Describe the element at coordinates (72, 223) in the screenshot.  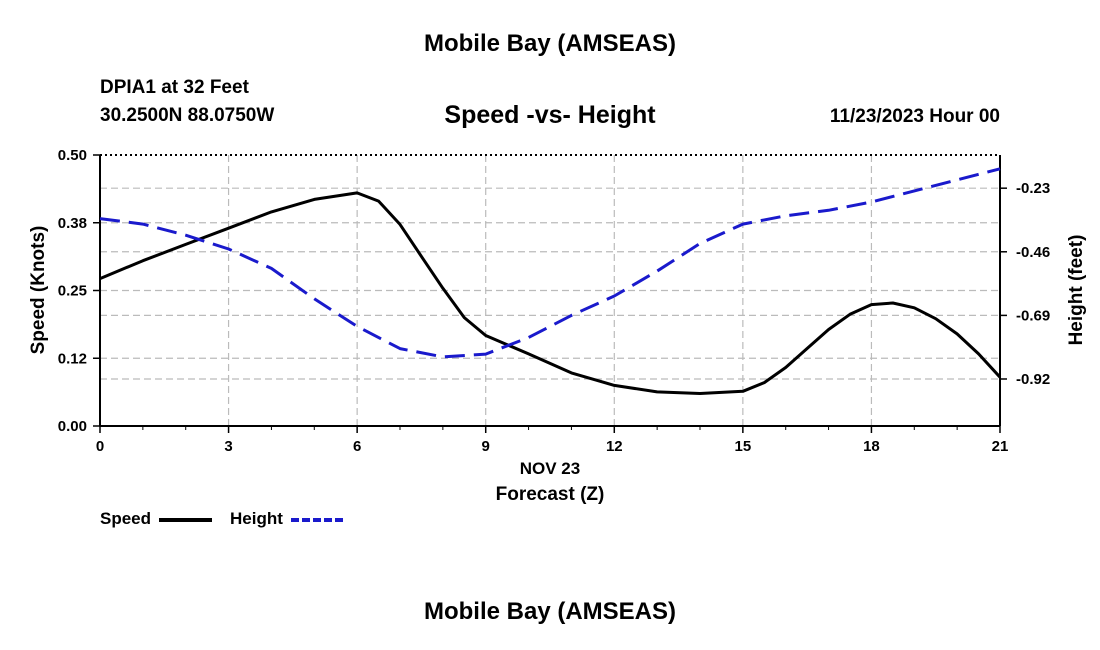
I see `y-tick-label: 0.38` at that location.